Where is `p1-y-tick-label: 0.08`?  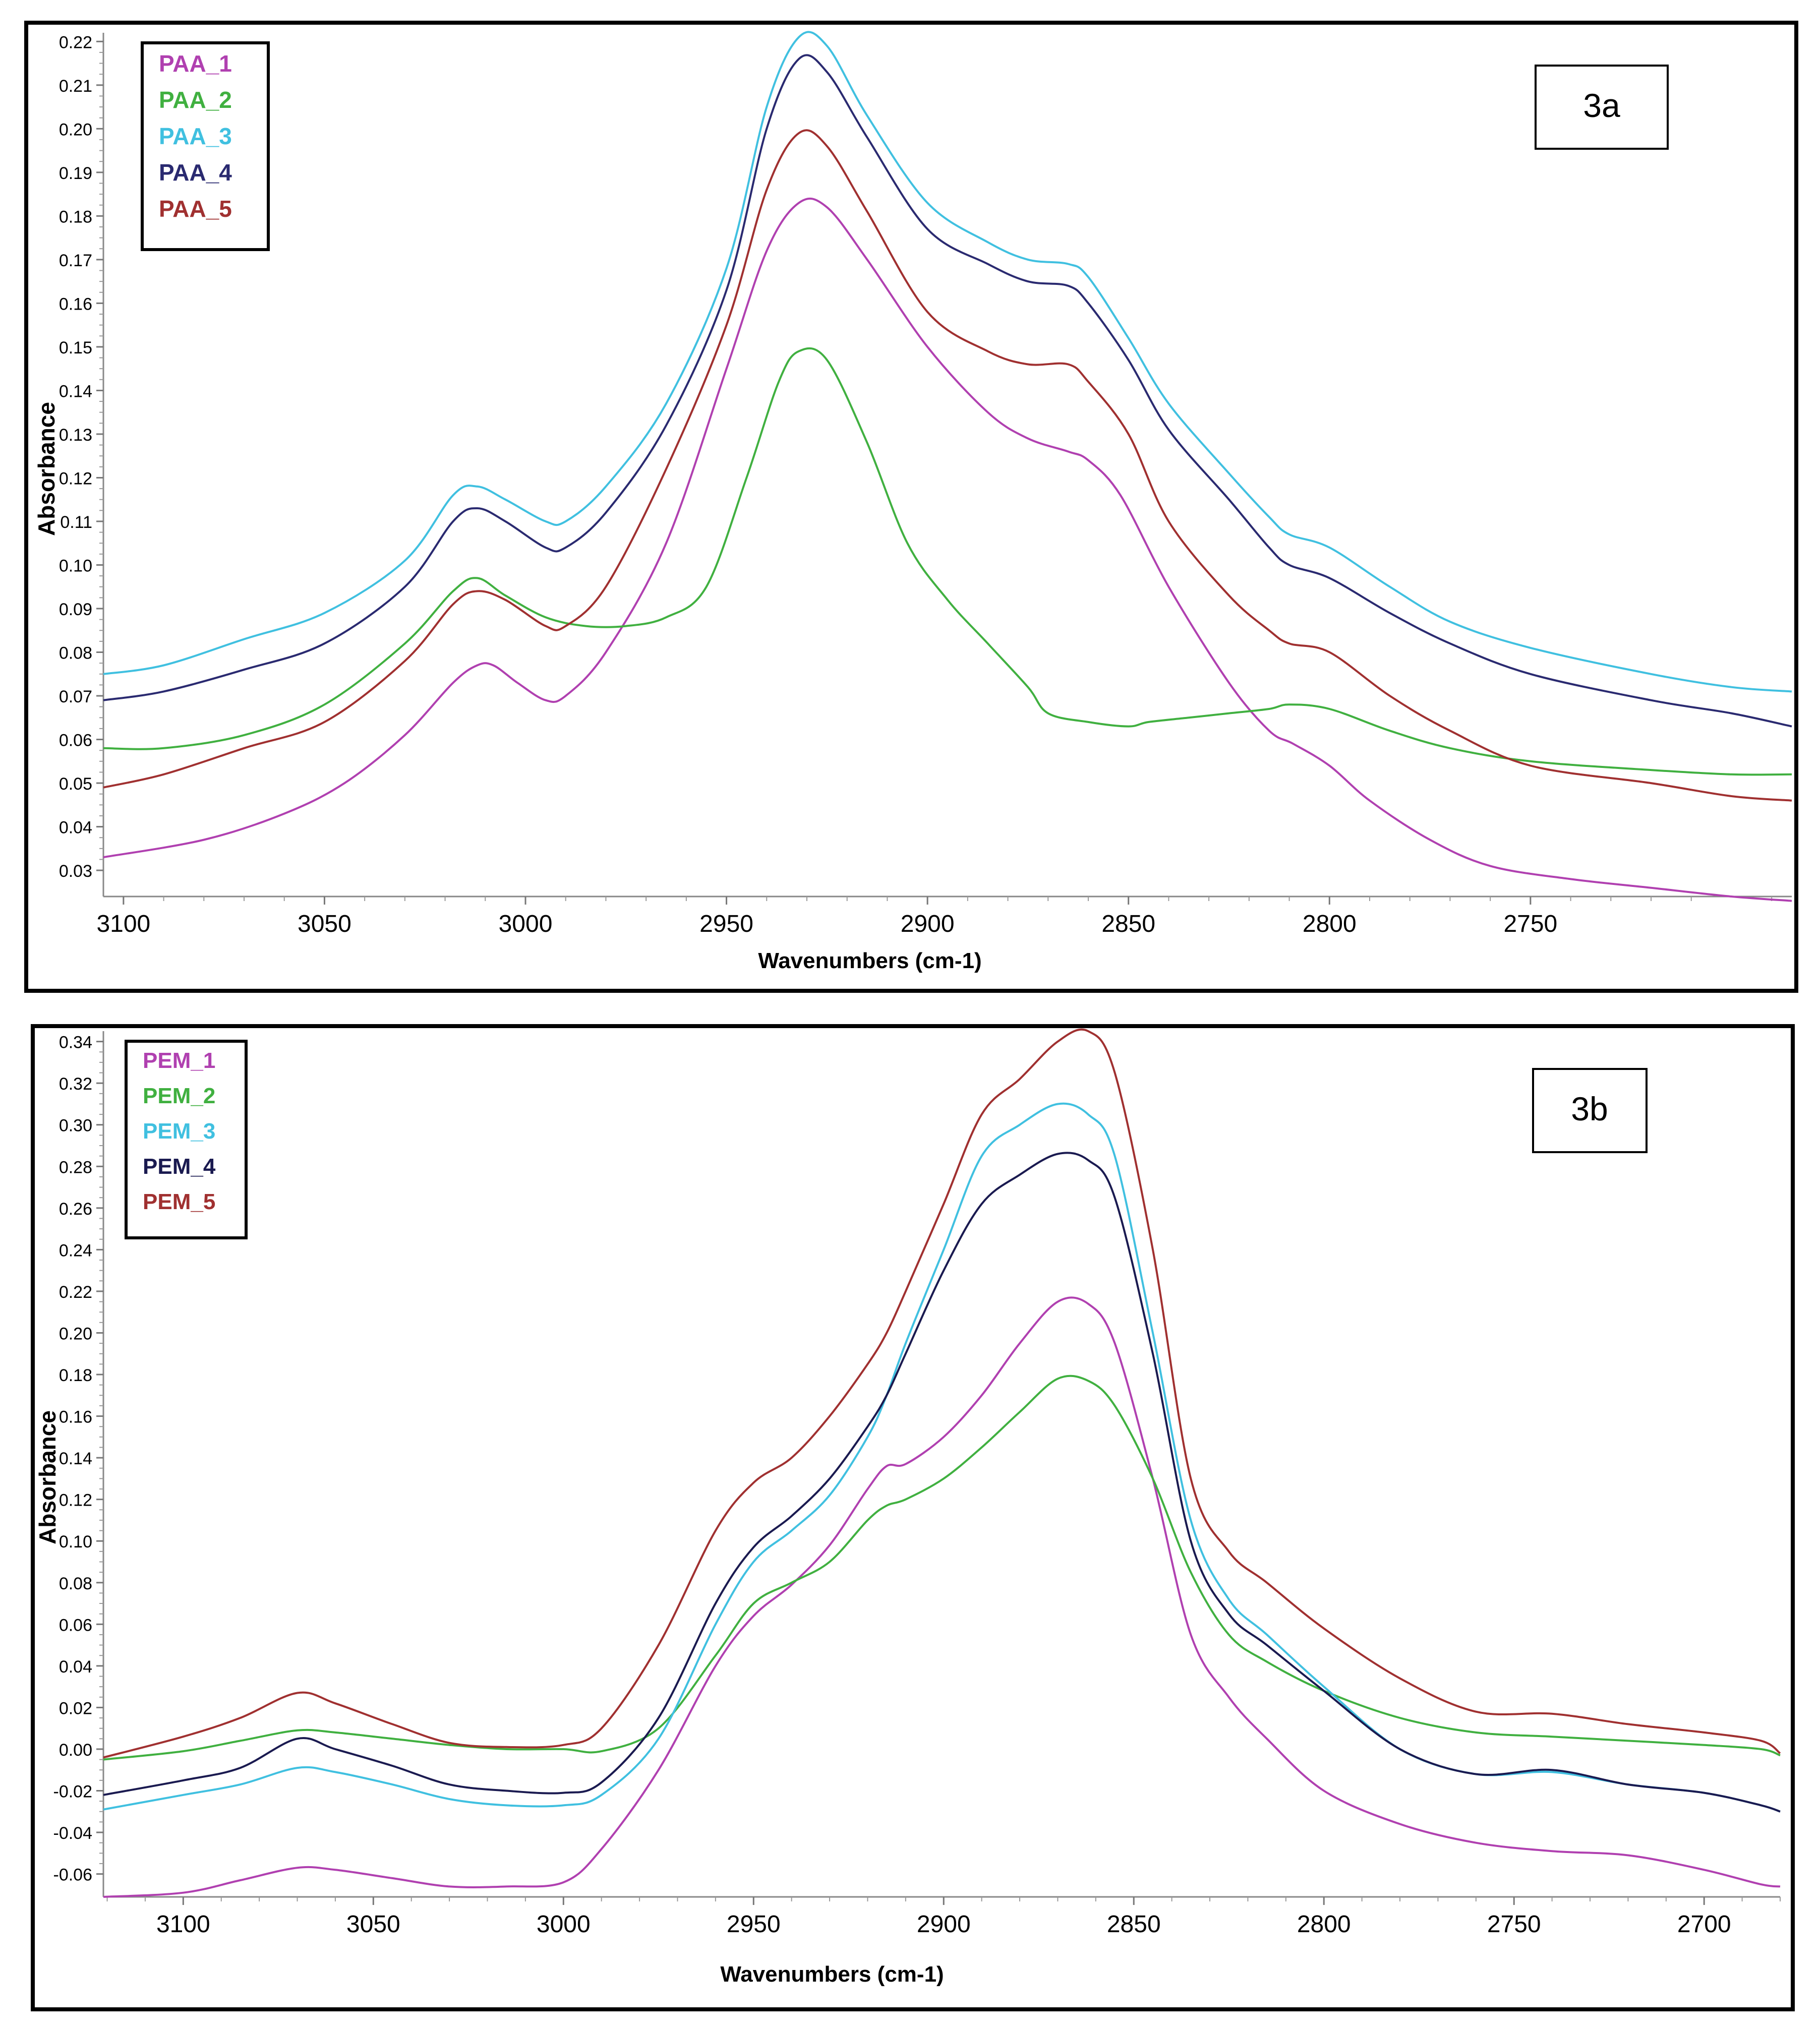 p1-y-tick-label: 0.08 is located at coordinates (76, 1583).